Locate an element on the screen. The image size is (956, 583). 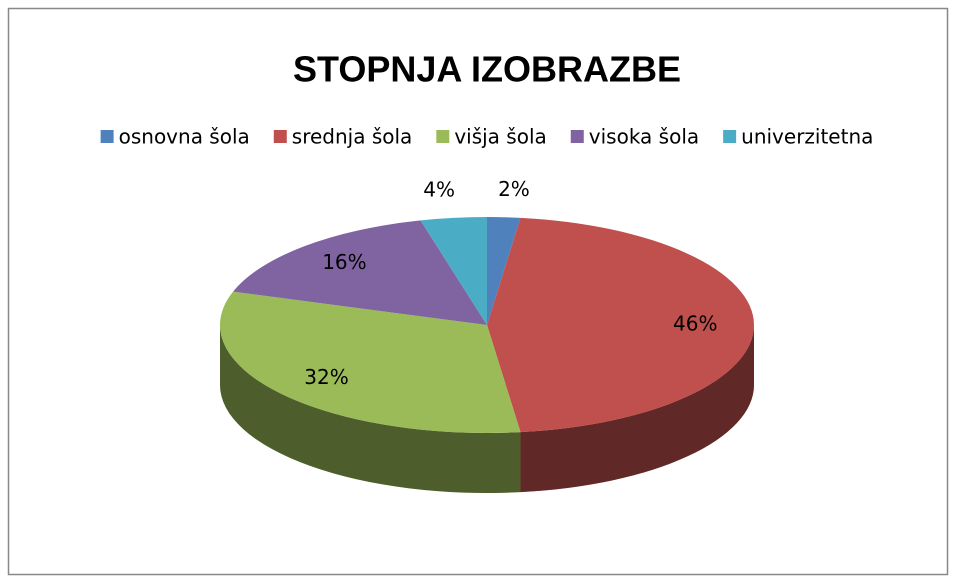
legend-label: osnovna šola is located at coordinates (184, 137).